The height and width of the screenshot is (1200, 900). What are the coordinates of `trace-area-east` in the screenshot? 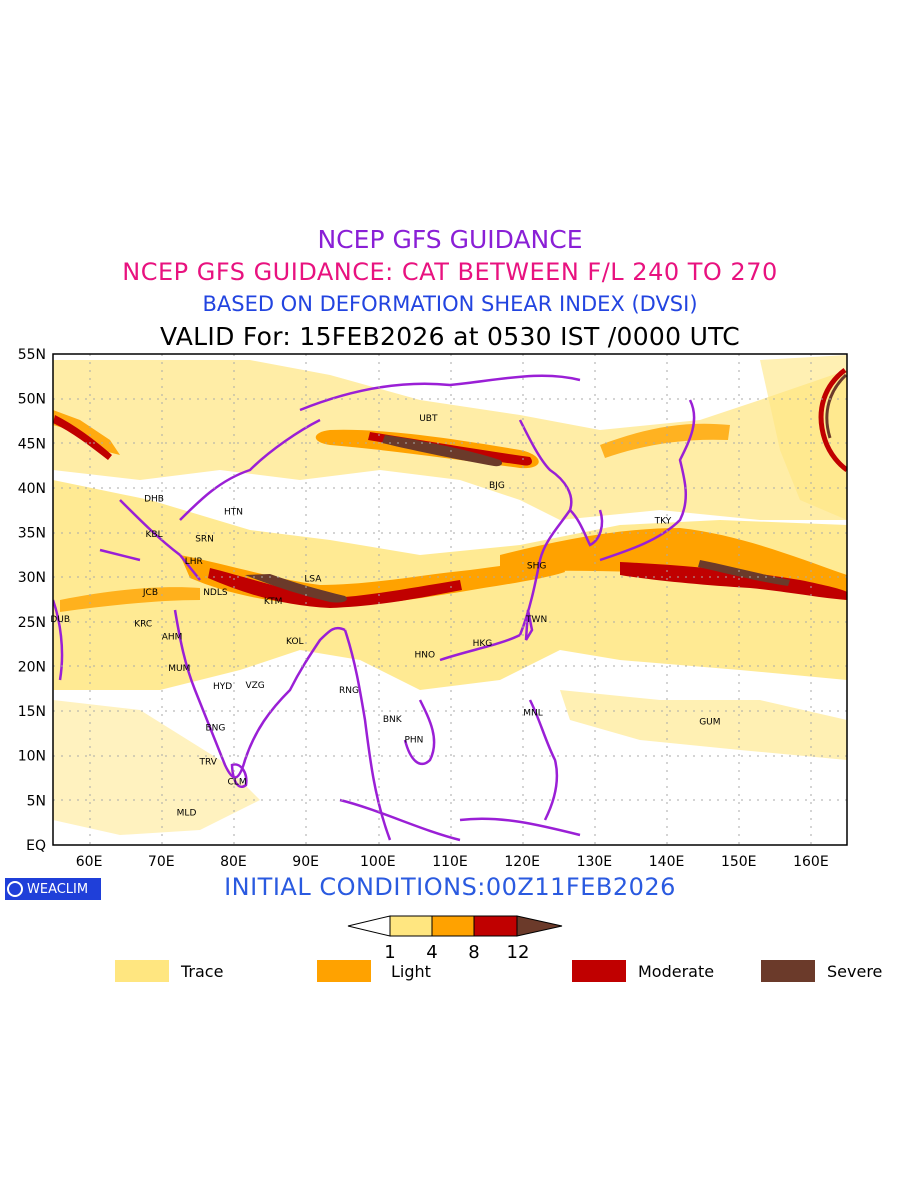 It's located at (703, 725).